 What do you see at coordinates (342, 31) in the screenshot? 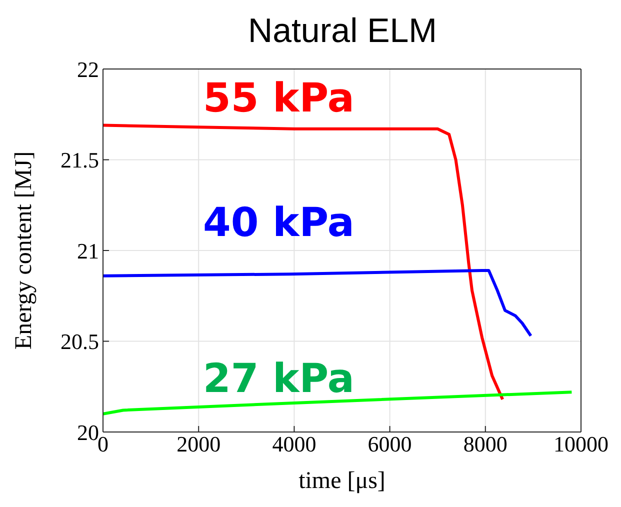
I see `chart-title: Natural ELM` at bounding box center [342, 31].